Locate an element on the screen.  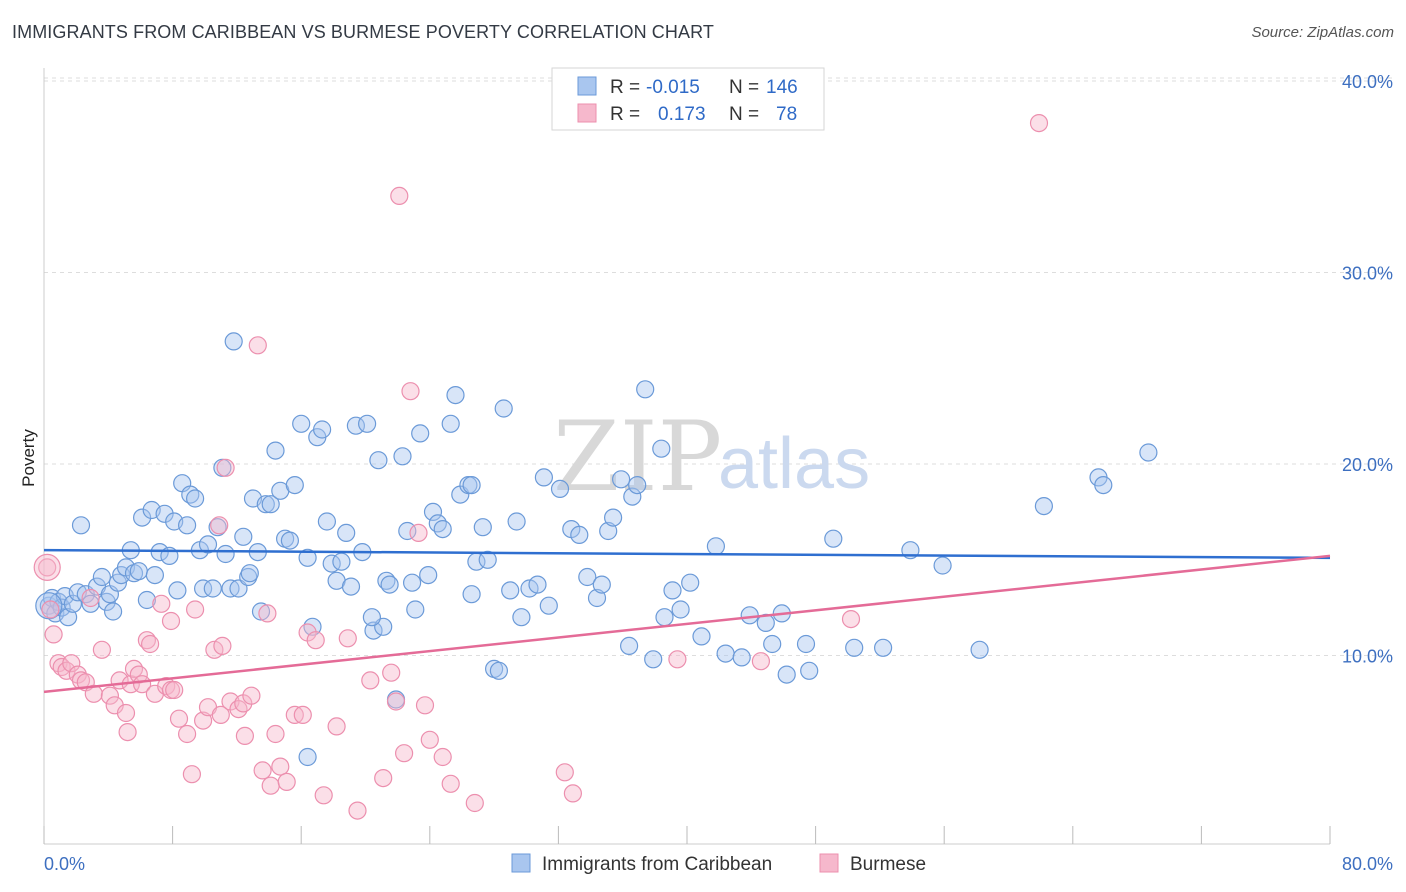
y-axis-label: Poverty is located at coordinates (28, 458).